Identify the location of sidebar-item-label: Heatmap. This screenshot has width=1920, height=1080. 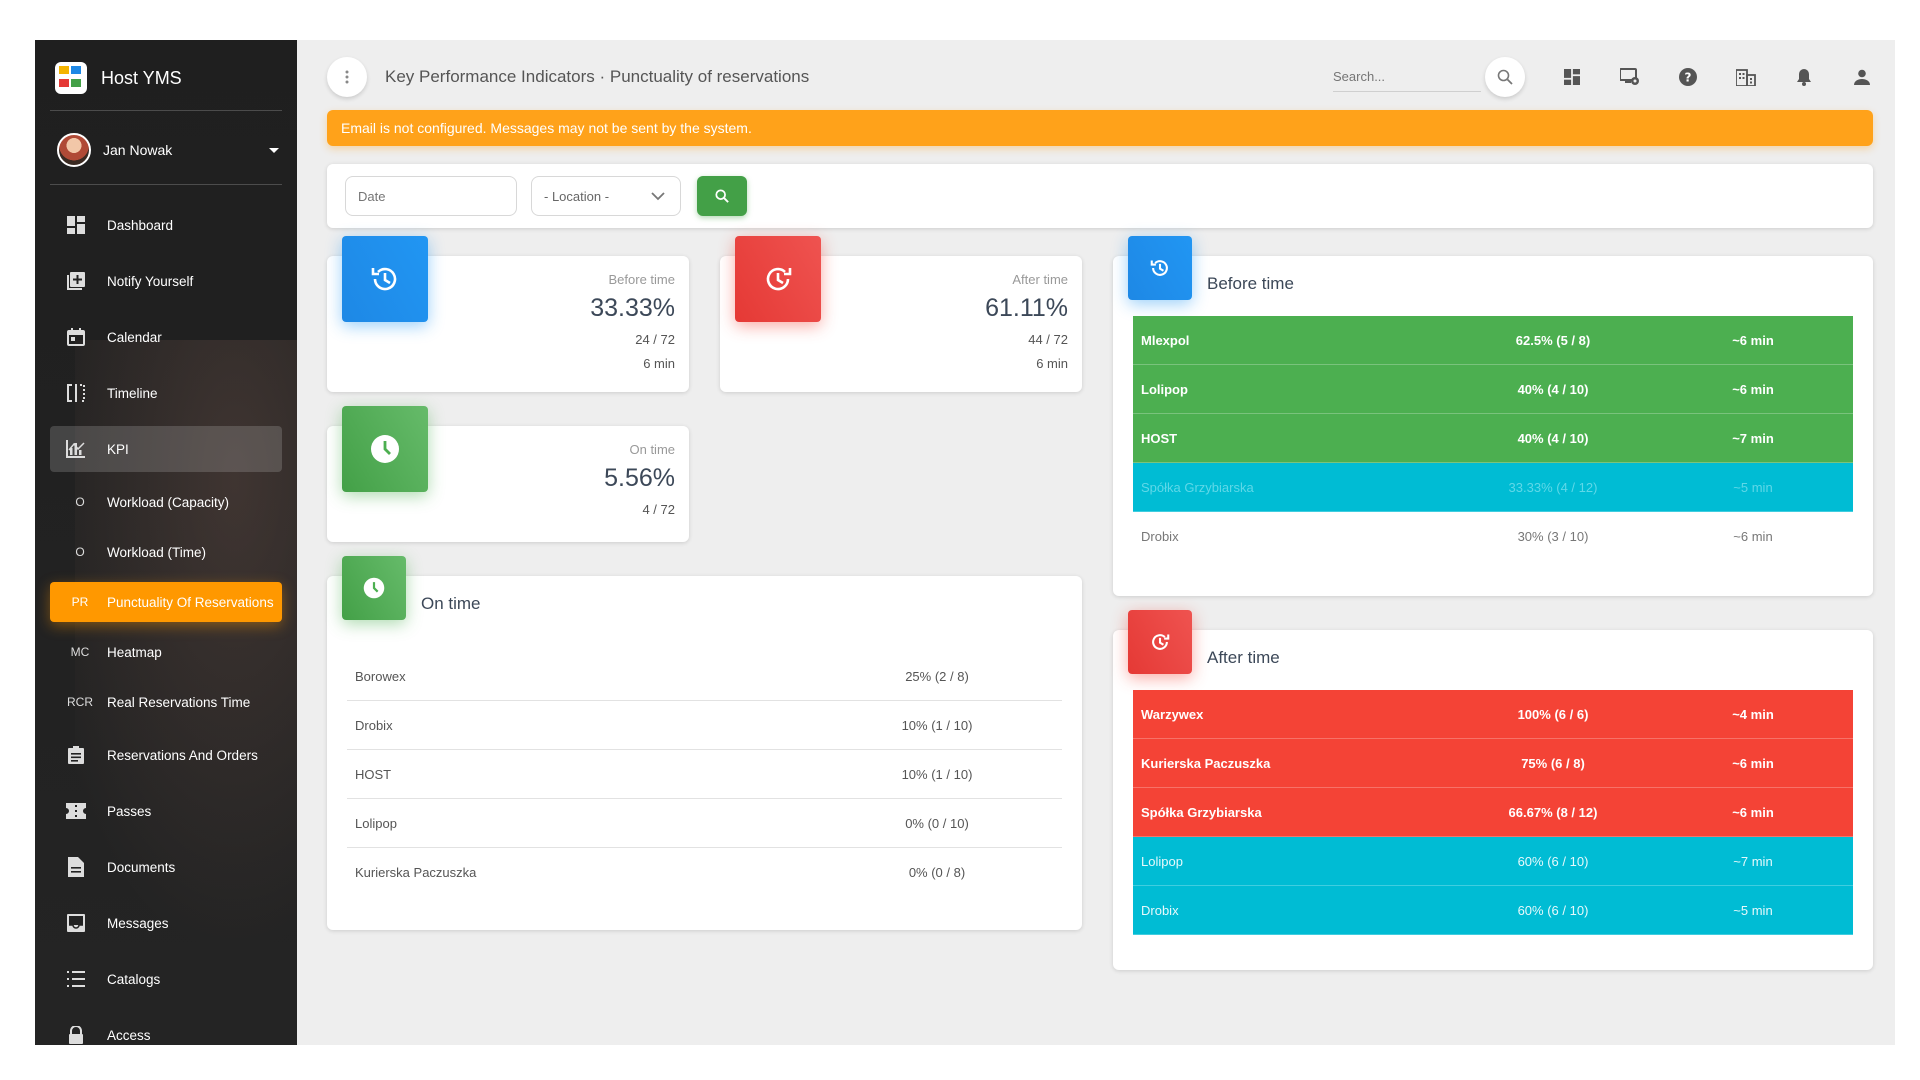
(134, 652).